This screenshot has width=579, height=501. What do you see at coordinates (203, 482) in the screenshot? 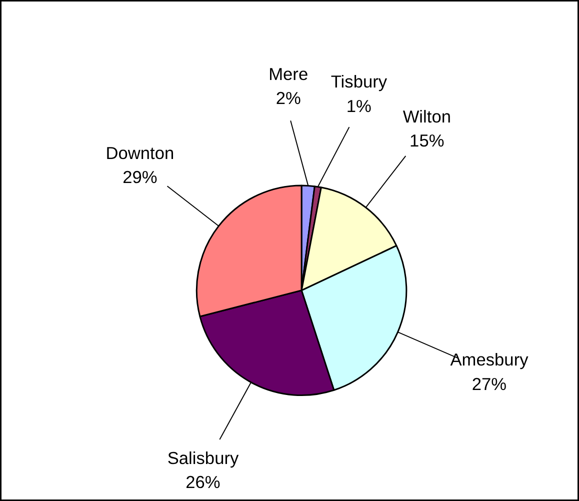
I see `data-label: 26%` at bounding box center [203, 482].